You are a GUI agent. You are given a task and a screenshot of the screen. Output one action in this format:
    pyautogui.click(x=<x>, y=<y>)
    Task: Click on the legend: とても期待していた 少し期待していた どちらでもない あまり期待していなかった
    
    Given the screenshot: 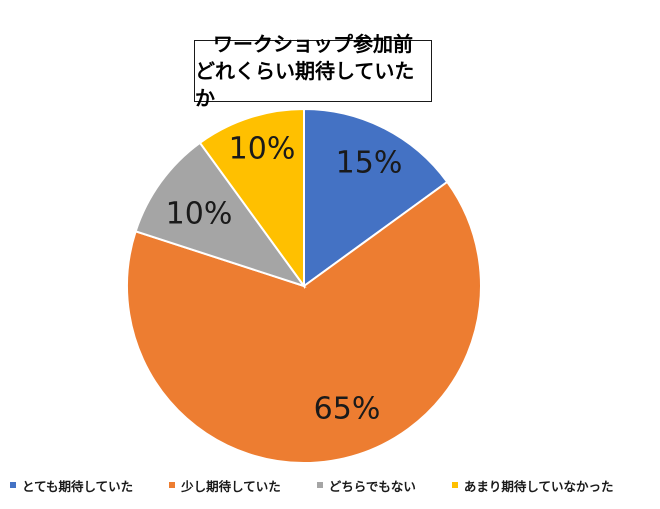 What is the action you would take?
    pyautogui.click(x=332, y=485)
    